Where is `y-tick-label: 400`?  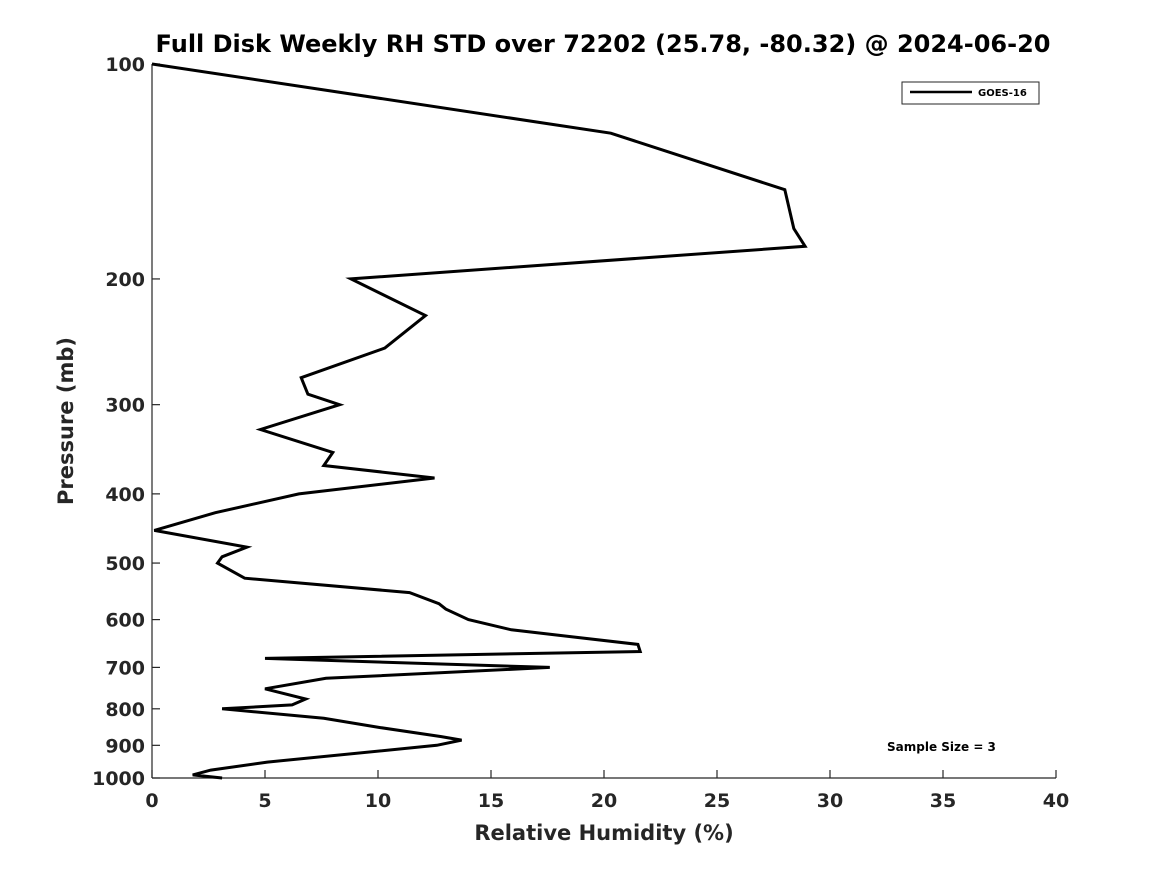
y-tick-label: 400 is located at coordinates (125, 495).